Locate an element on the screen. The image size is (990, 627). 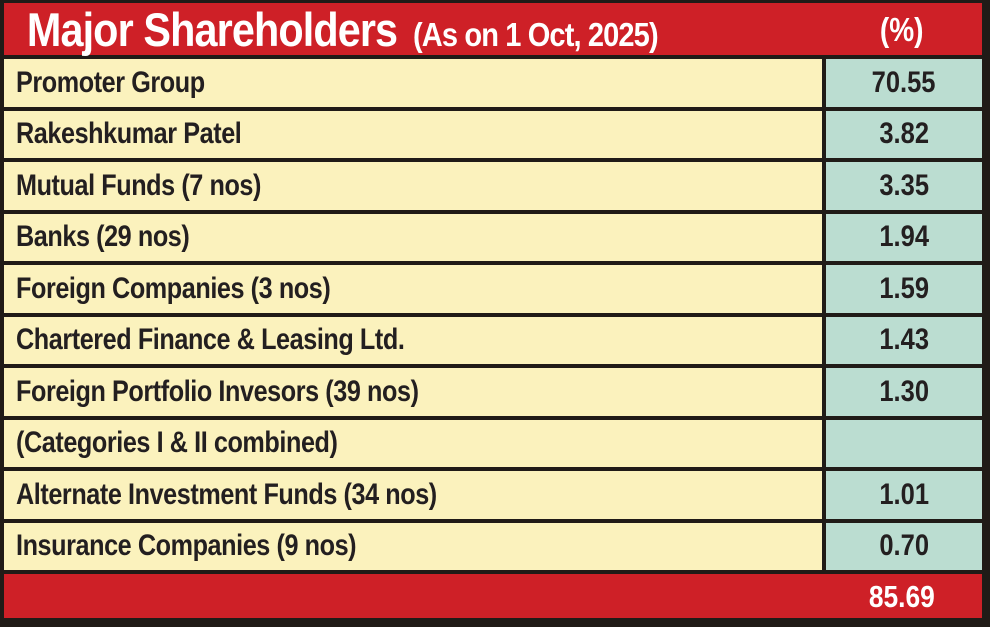
table-row: Insurance Companies (9 nos) 0.70 is located at coordinates (493, 546).